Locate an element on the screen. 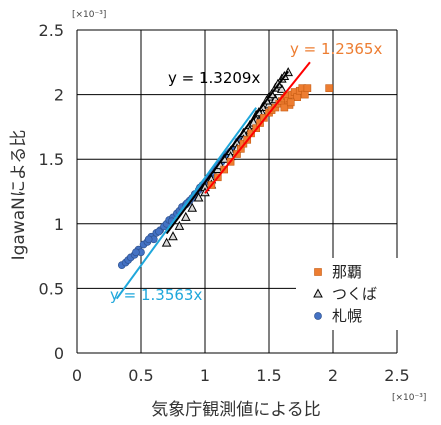  y-axis-label: IgawaNによる比 is located at coordinates (19, 195).